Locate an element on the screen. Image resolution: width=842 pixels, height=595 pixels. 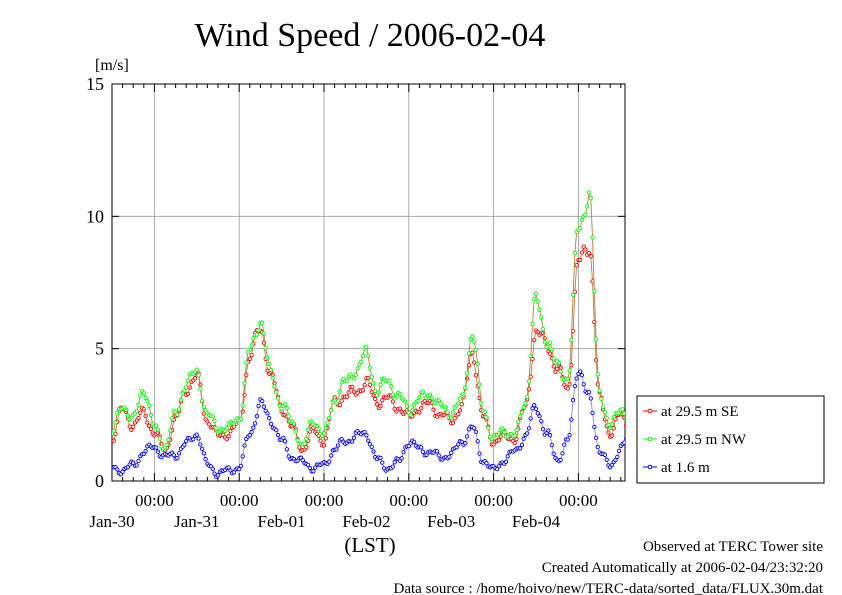
legend-items: at 29.5 m SE at 29.5 m NW at 1.6 m is located at coordinates (695, 440).